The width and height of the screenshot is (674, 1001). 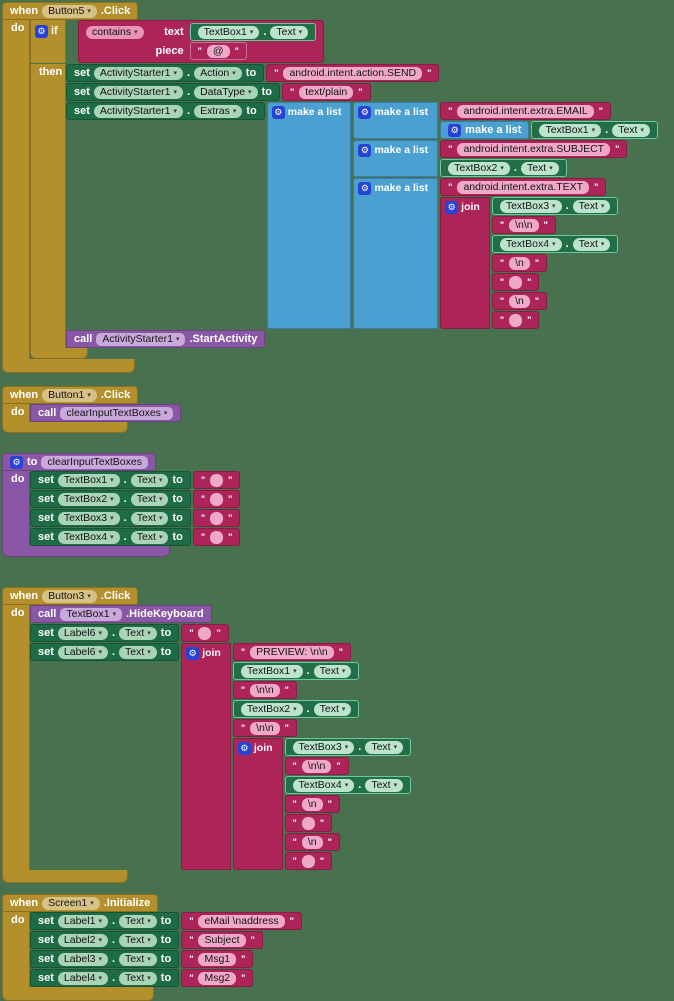 I want to click on set-property-block: set ActivityStarter1 ▾ . DataType ▾ to, so click(x=173, y=92).